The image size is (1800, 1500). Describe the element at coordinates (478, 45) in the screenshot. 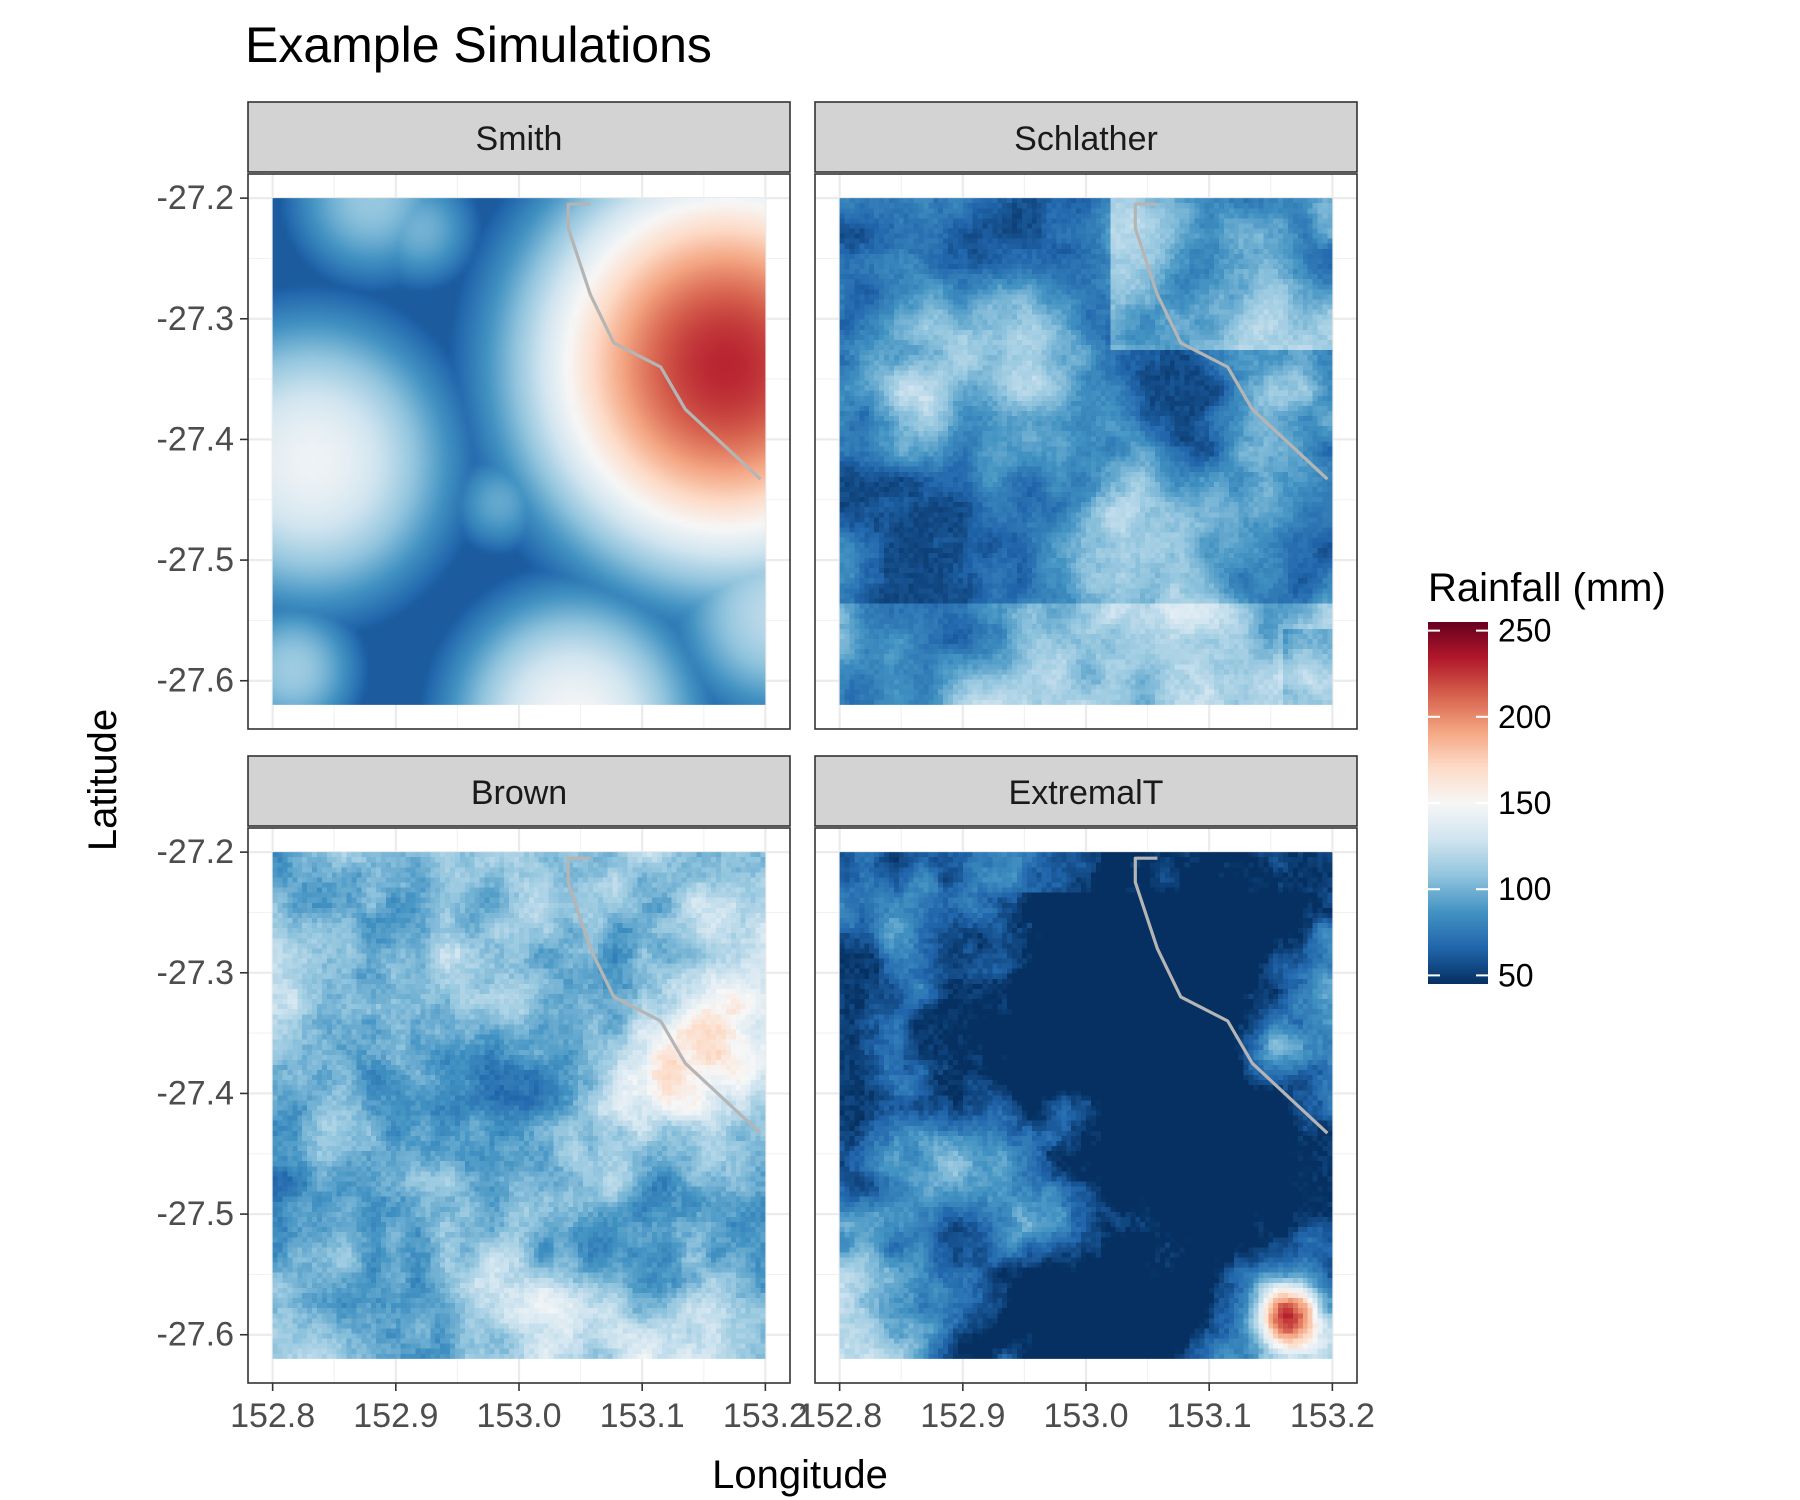

I see `chart-title: Example Simulations` at that location.